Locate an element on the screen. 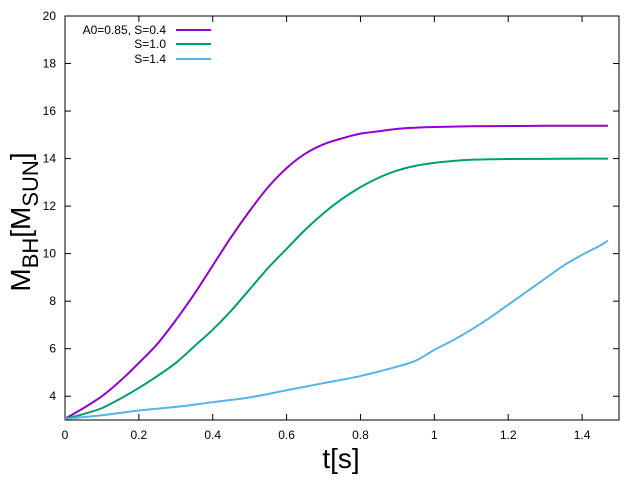 This screenshot has width=640, height=480. y-axis-title-end: ] is located at coordinates (20, 156).